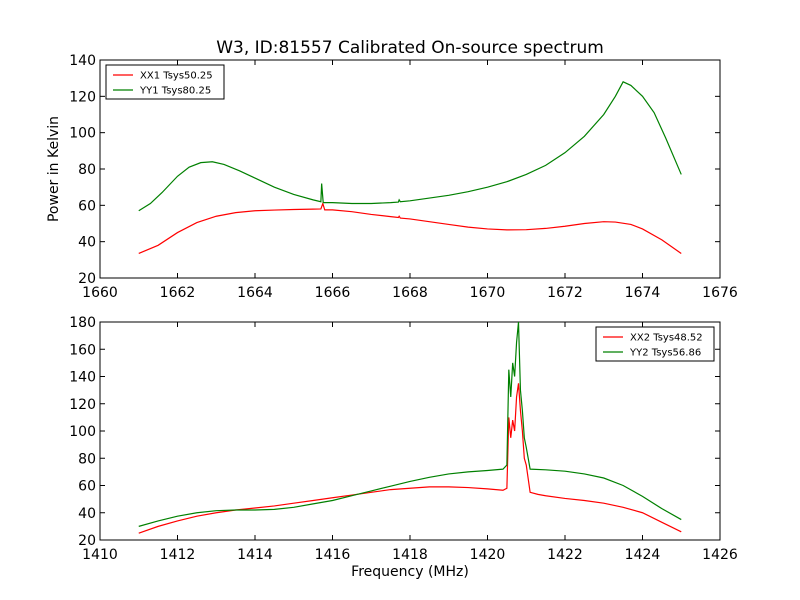 This screenshot has height=600, width=800. What do you see at coordinates (488, 293) in the screenshot?
I see `x-tick-label: 1670` at bounding box center [488, 293].